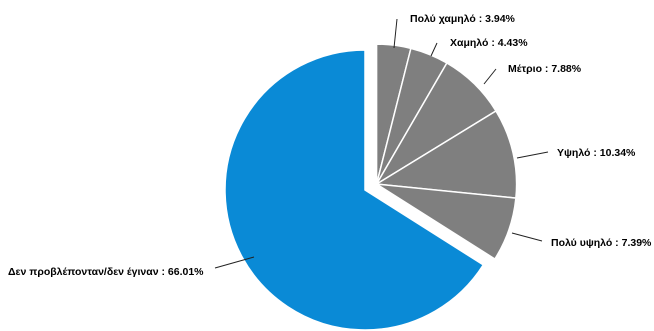 The width and height of the screenshot is (654, 331). Describe the element at coordinates (463, 19) in the screenshot. I see `data-label-1: Πολύ χαμηλό : 3.94%` at that location.